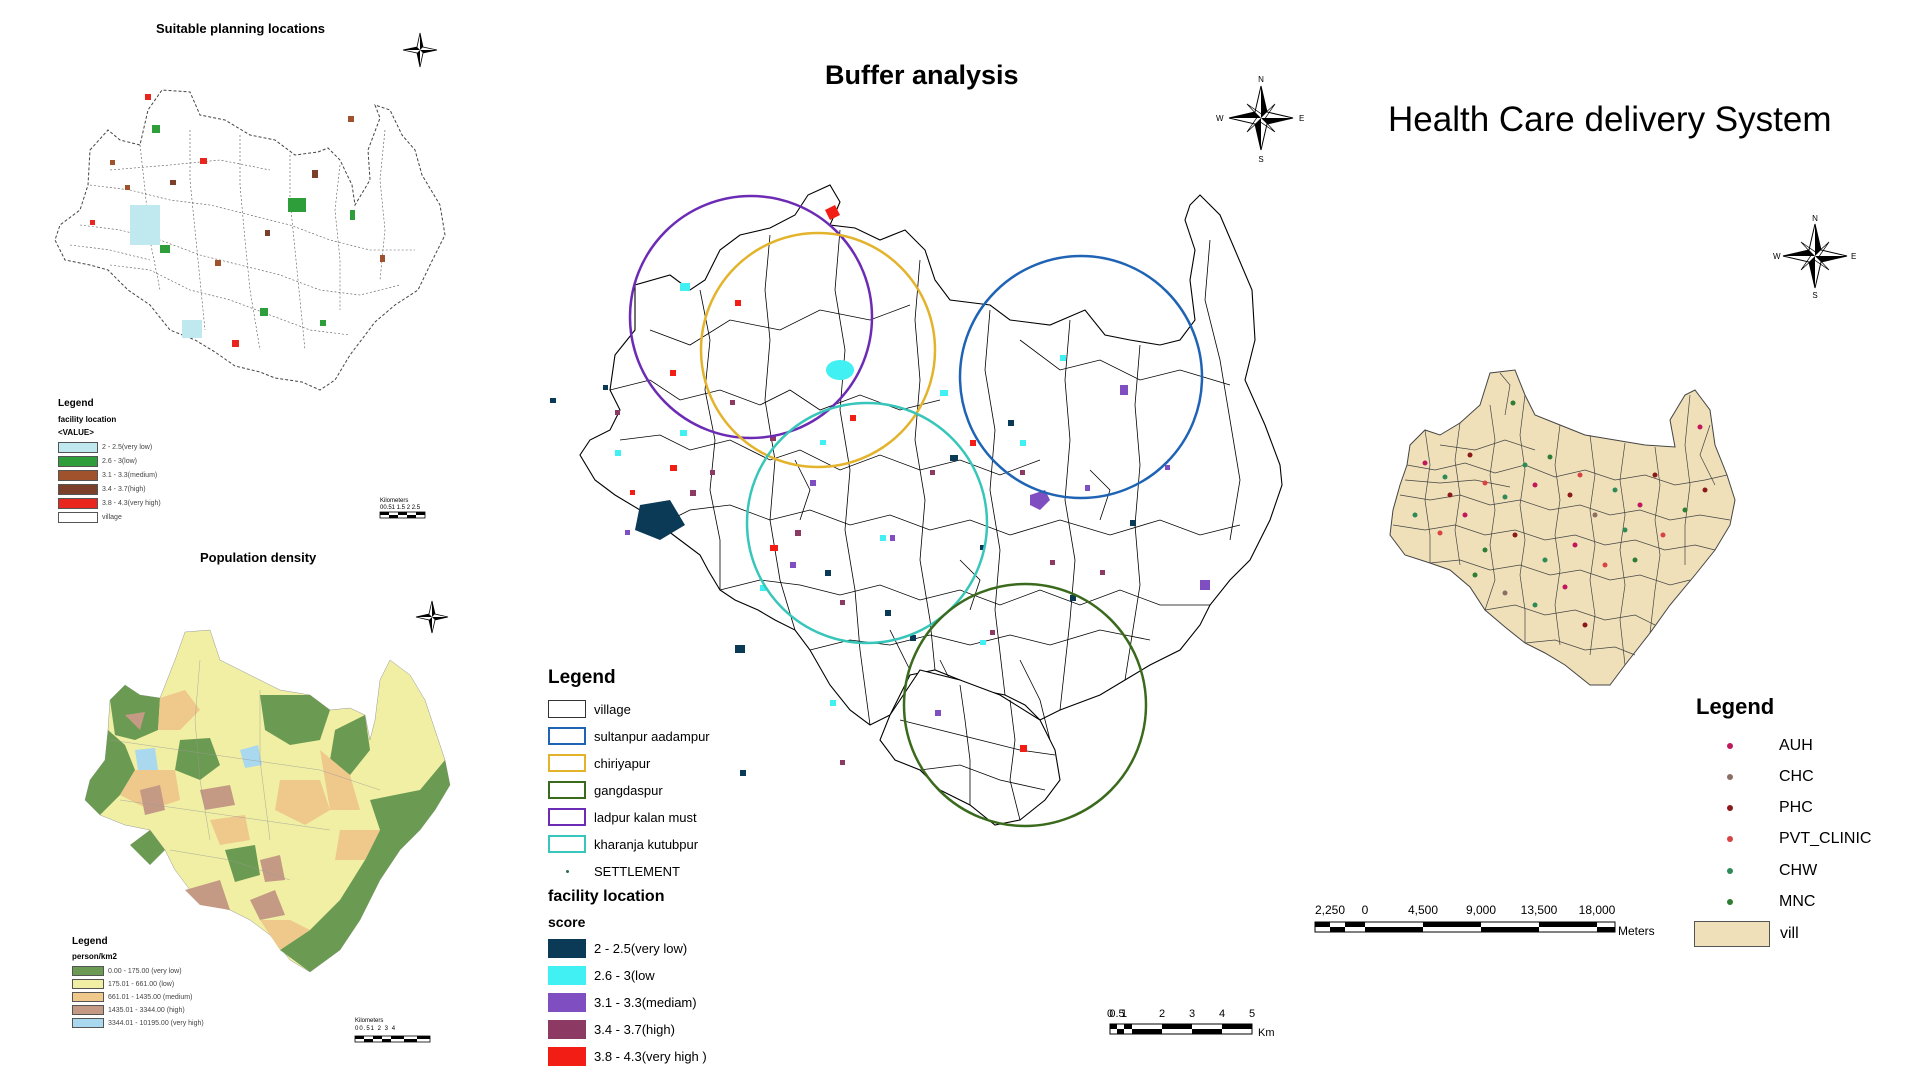 This screenshot has height=1082, width=1920. I want to click on legend-label: AUH, so click(1796, 745).